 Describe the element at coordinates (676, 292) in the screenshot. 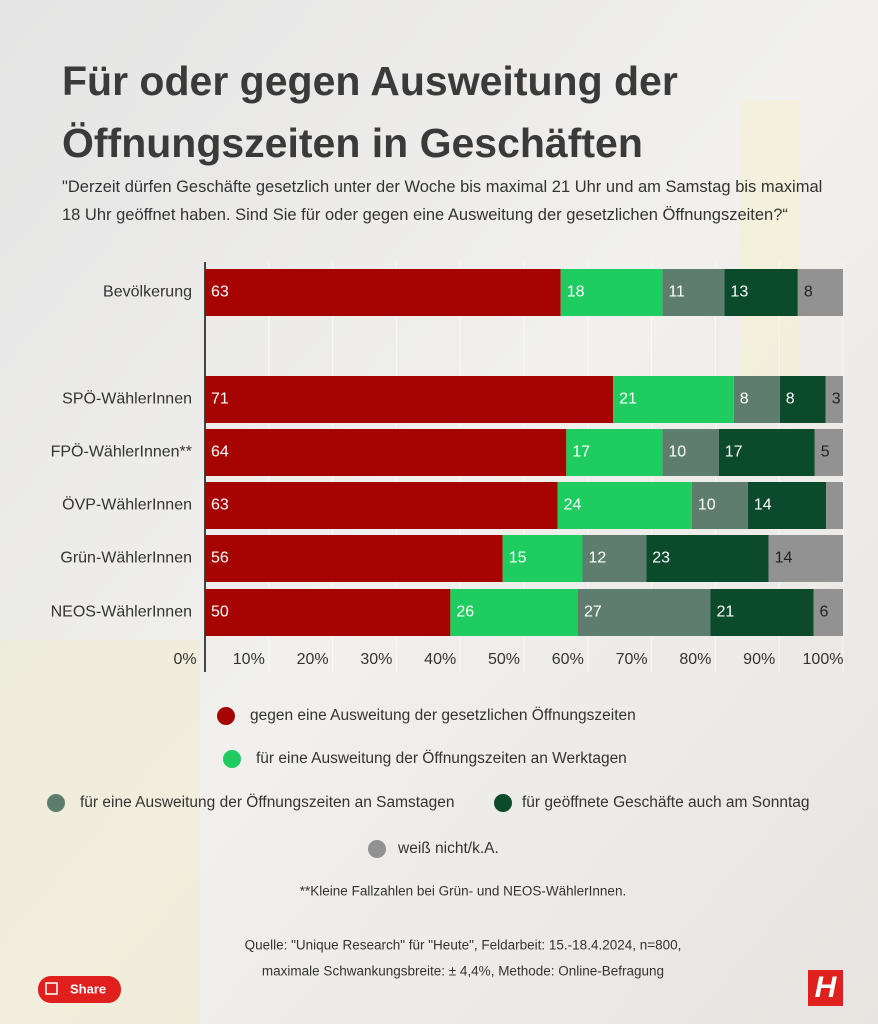

I see `data-label: 11` at that location.